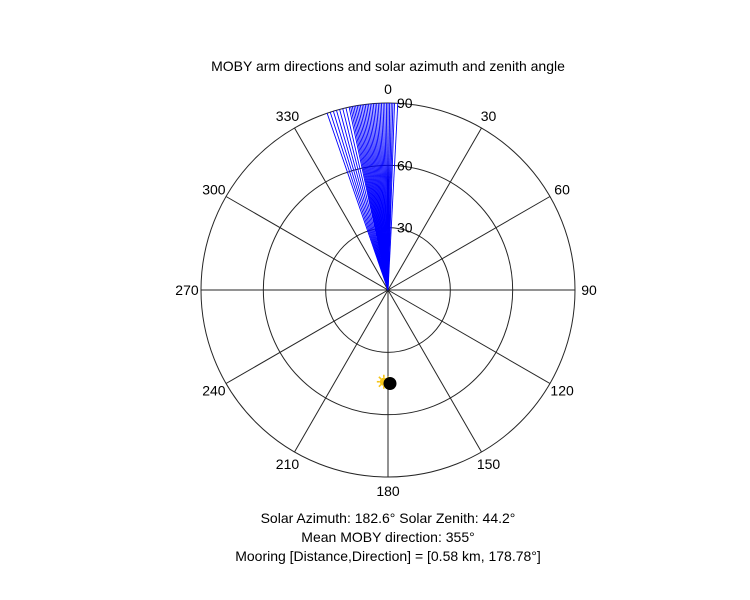 This screenshot has height=600, width=750. Describe the element at coordinates (489, 464) in the screenshot. I see `theta-tick-label-150: 150` at that location.